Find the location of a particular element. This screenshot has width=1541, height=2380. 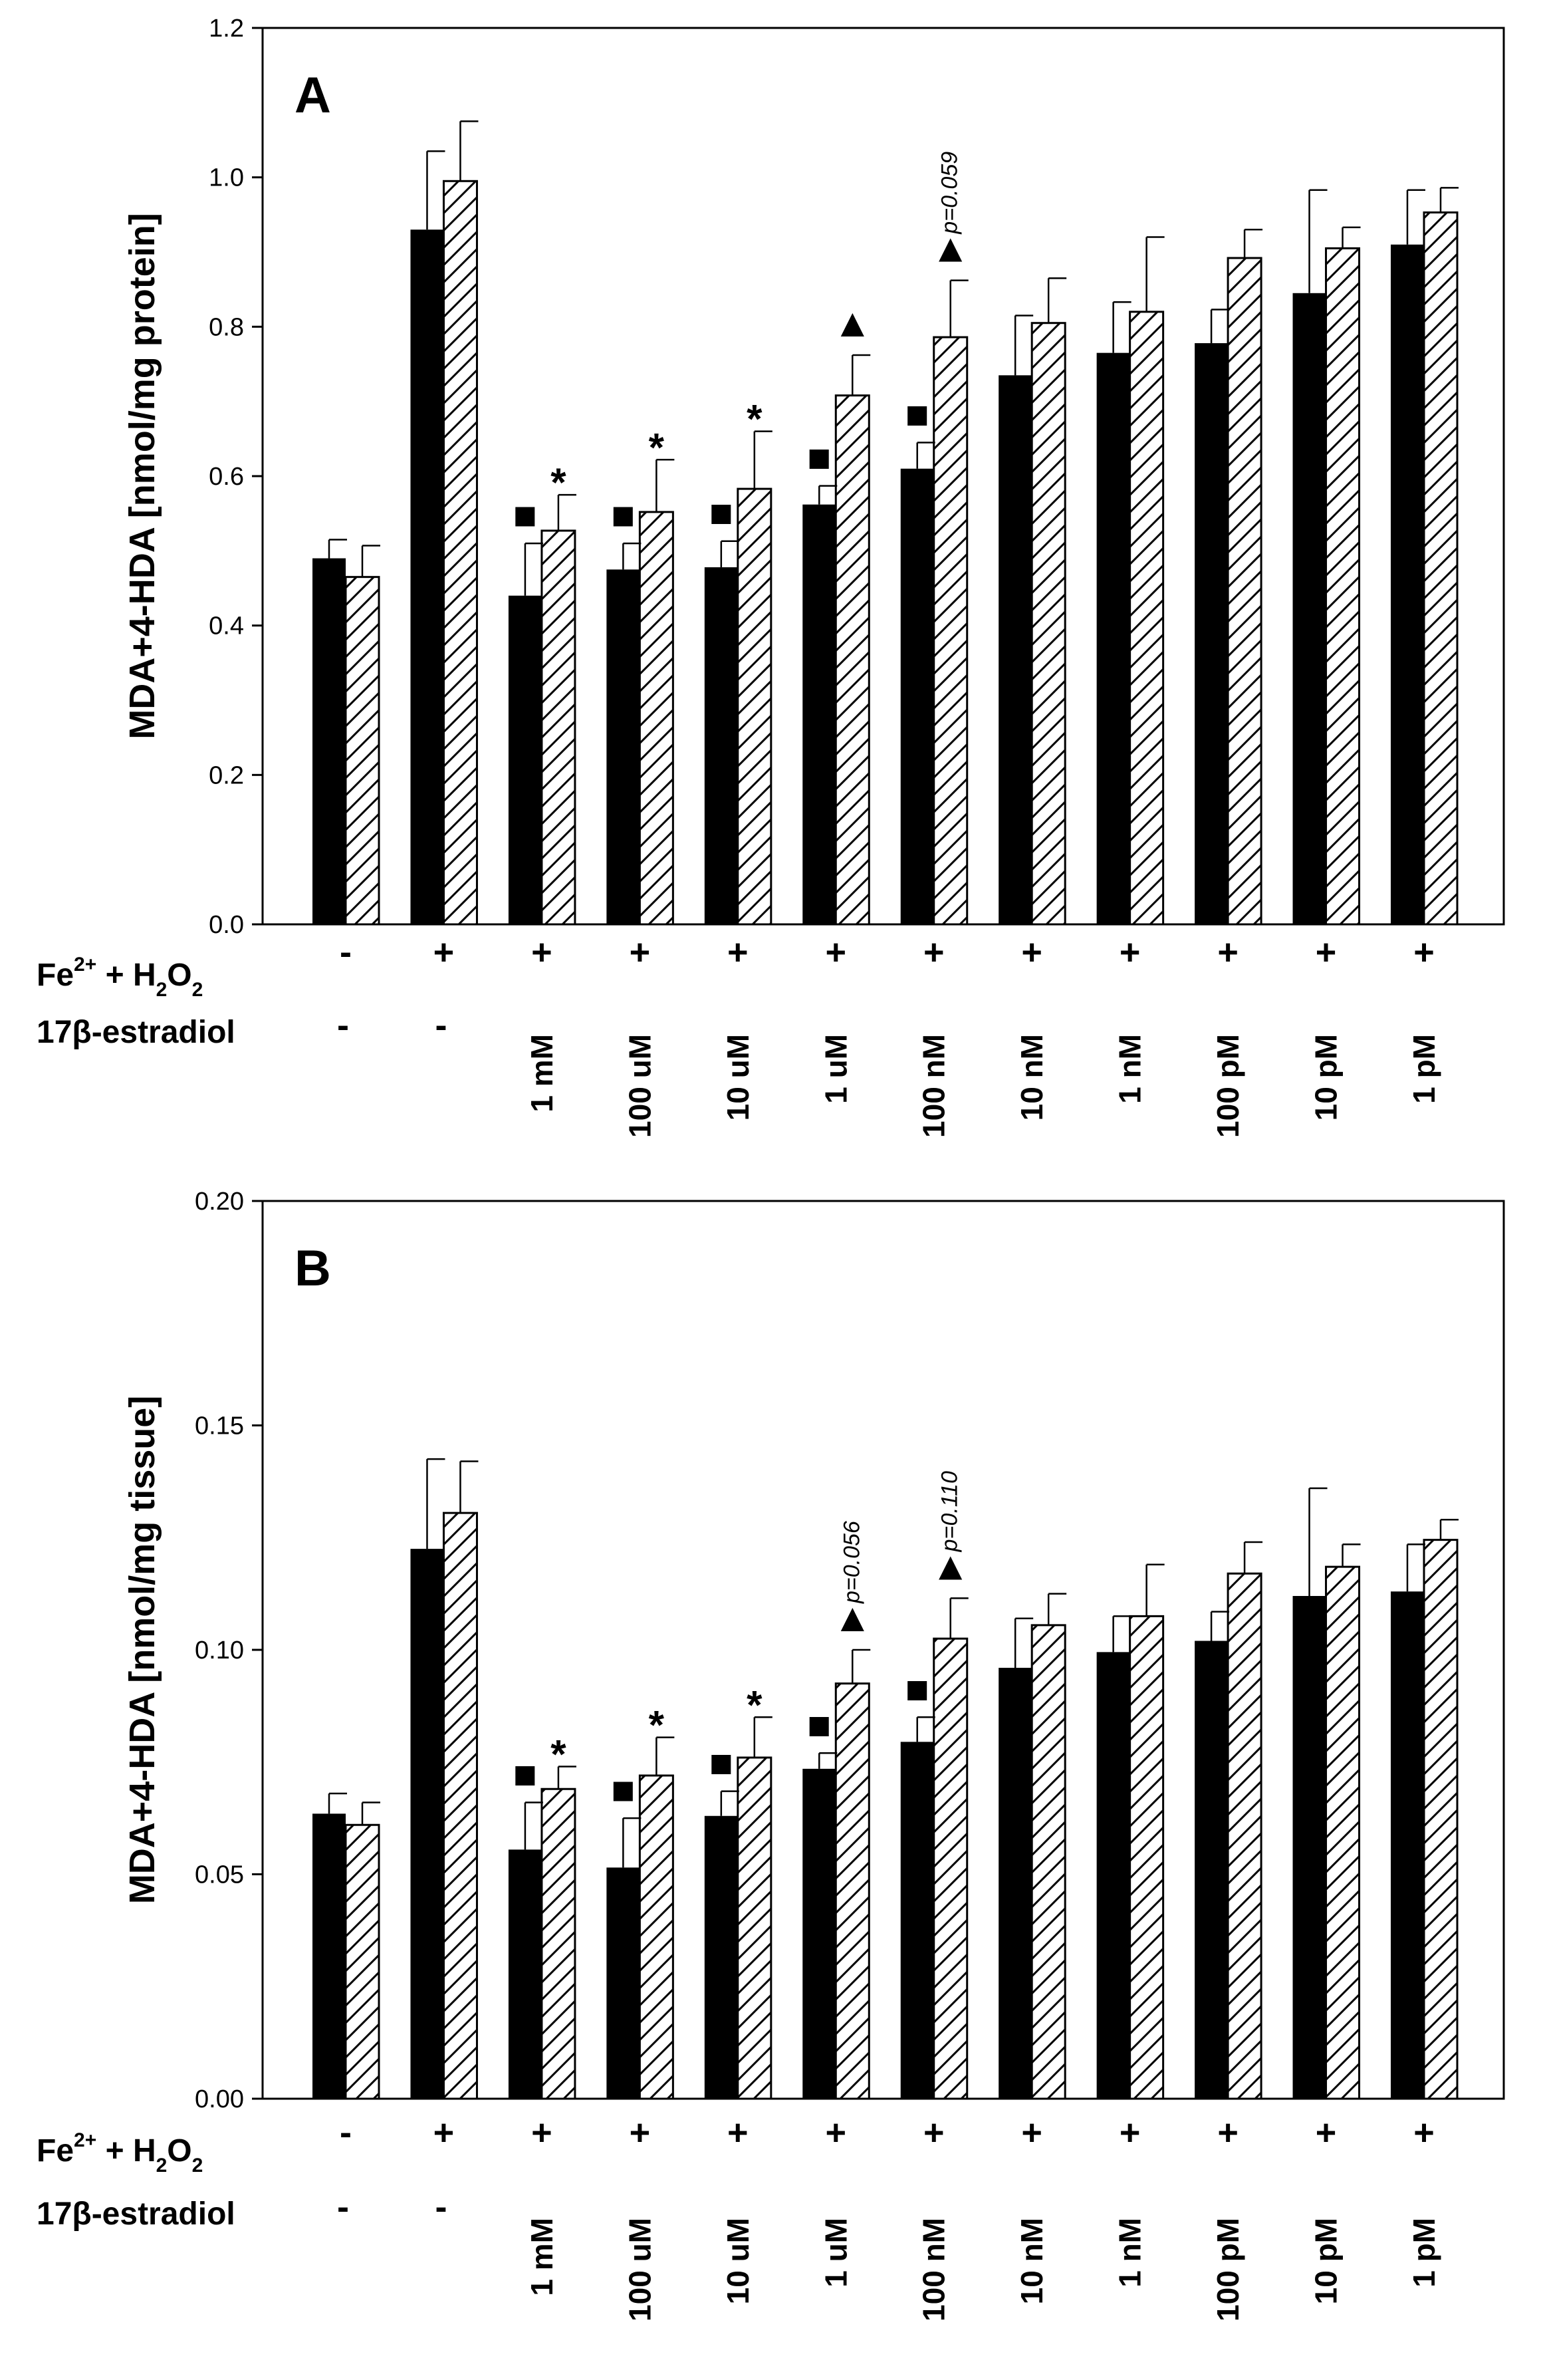

concentration-label: 1 uM is located at coordinates (835, 2253).